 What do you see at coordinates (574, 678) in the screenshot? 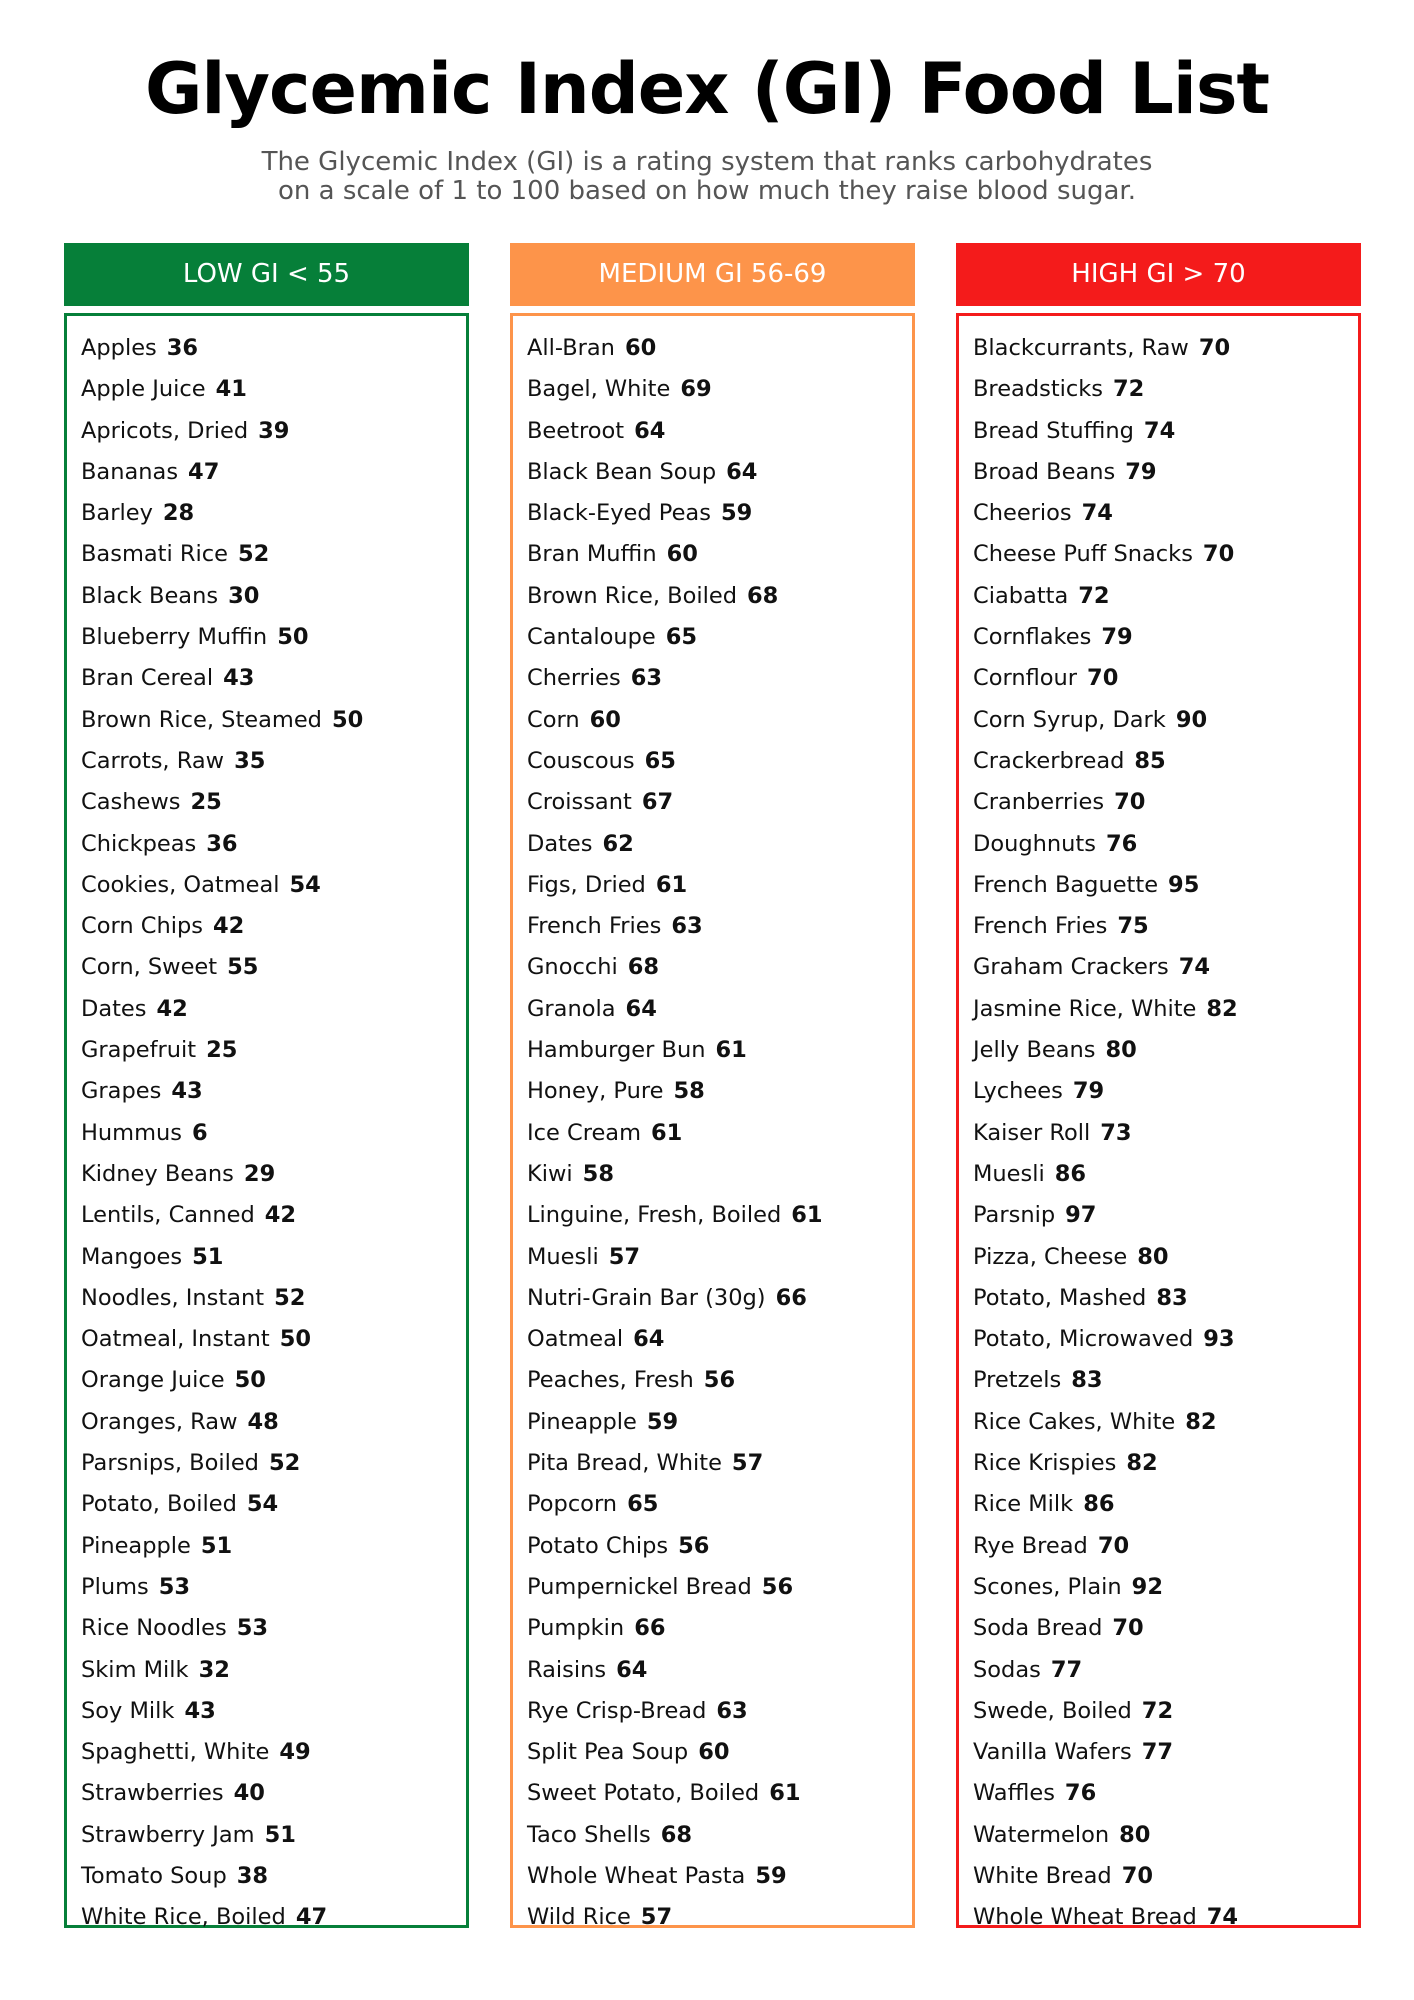
I see `food-name: Cherries` at bounding box center [574, 678].